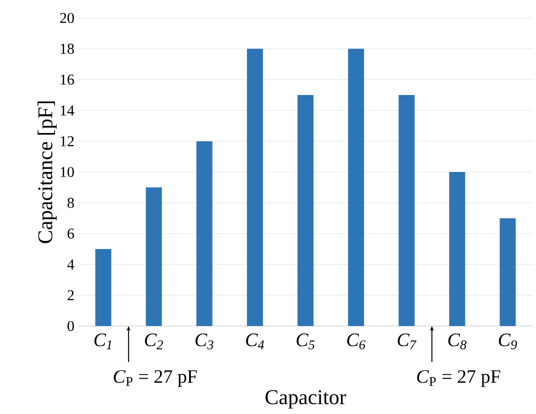 Image resolution: width=536 pixels, height=414 pixels. What do you see at coordinates (71, 295) in the screenshot?
I see `y-tick-label: 2` at bounding box center [71, 295].